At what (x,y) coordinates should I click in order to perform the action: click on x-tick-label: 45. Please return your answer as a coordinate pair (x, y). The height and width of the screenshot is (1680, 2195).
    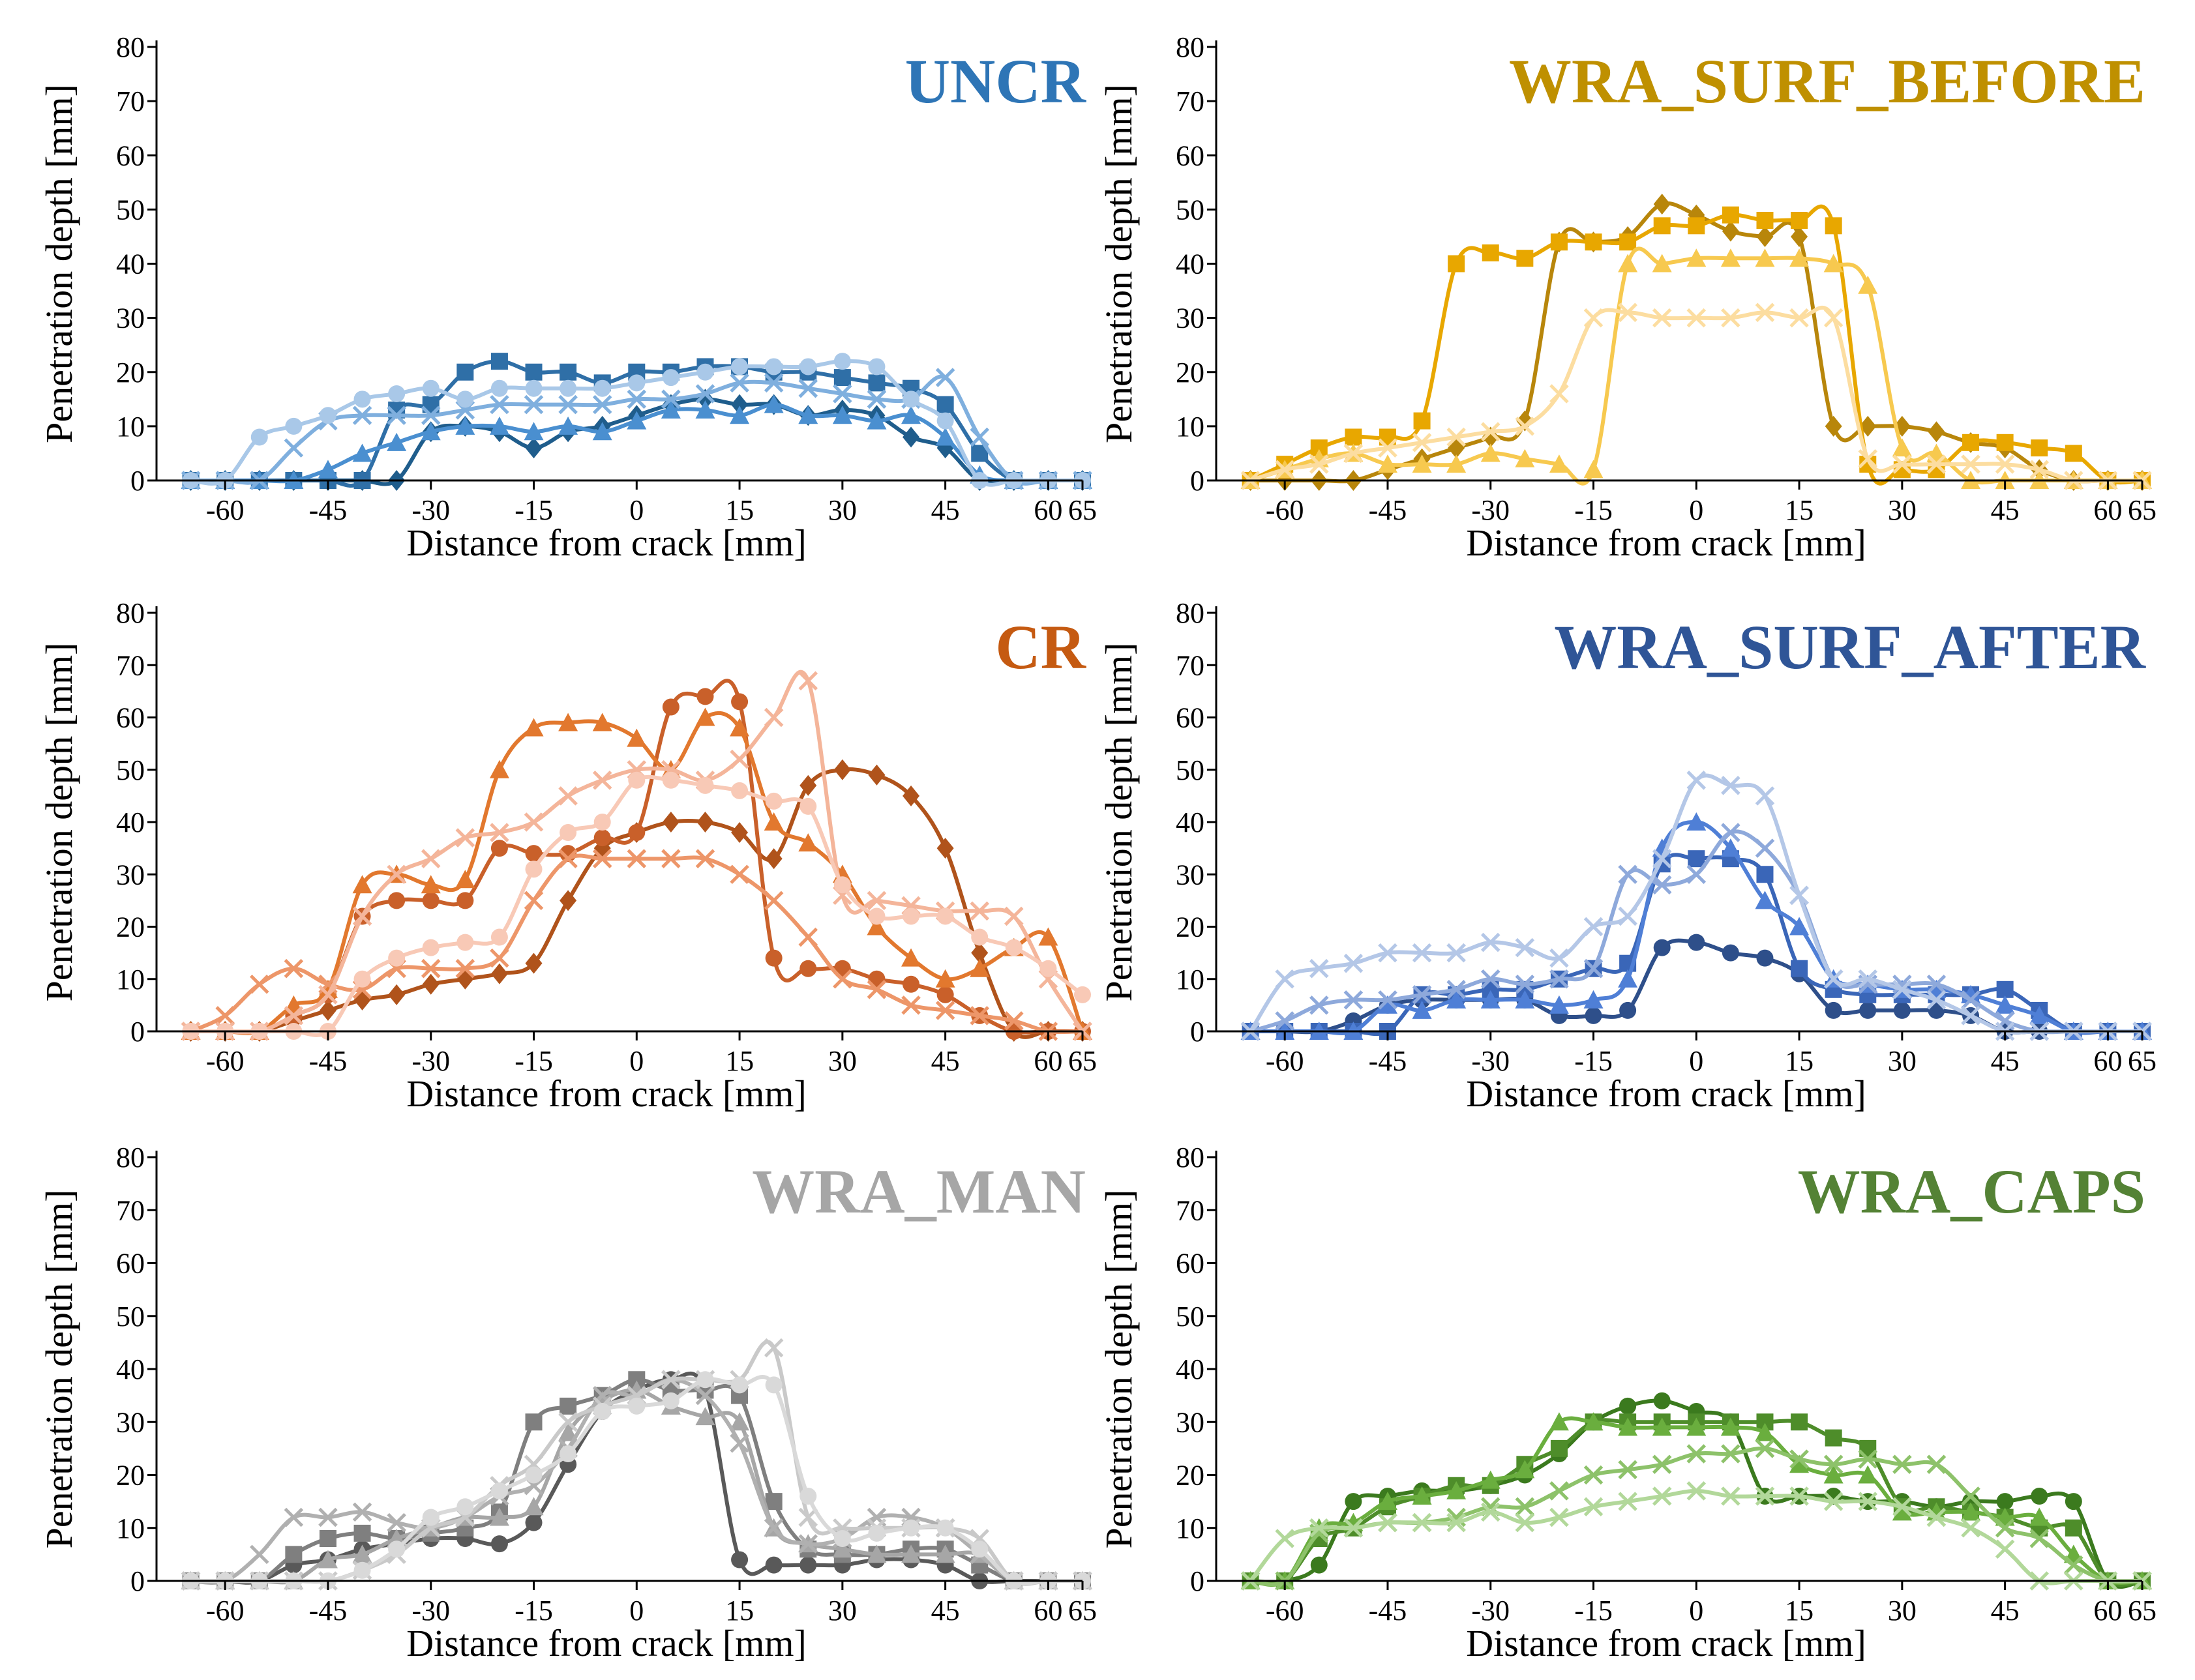
    Looking at the image, I should click on (945, 510).